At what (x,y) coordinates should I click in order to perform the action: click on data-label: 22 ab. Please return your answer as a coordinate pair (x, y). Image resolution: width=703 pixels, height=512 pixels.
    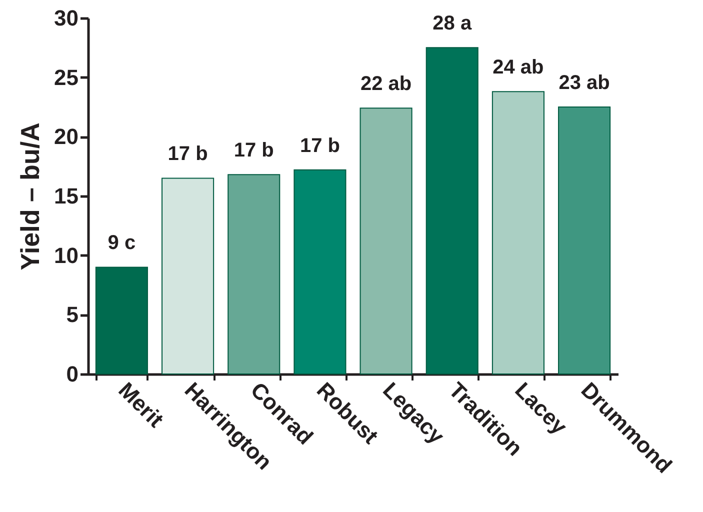
    Looking at the image, I should click on (386, 84).